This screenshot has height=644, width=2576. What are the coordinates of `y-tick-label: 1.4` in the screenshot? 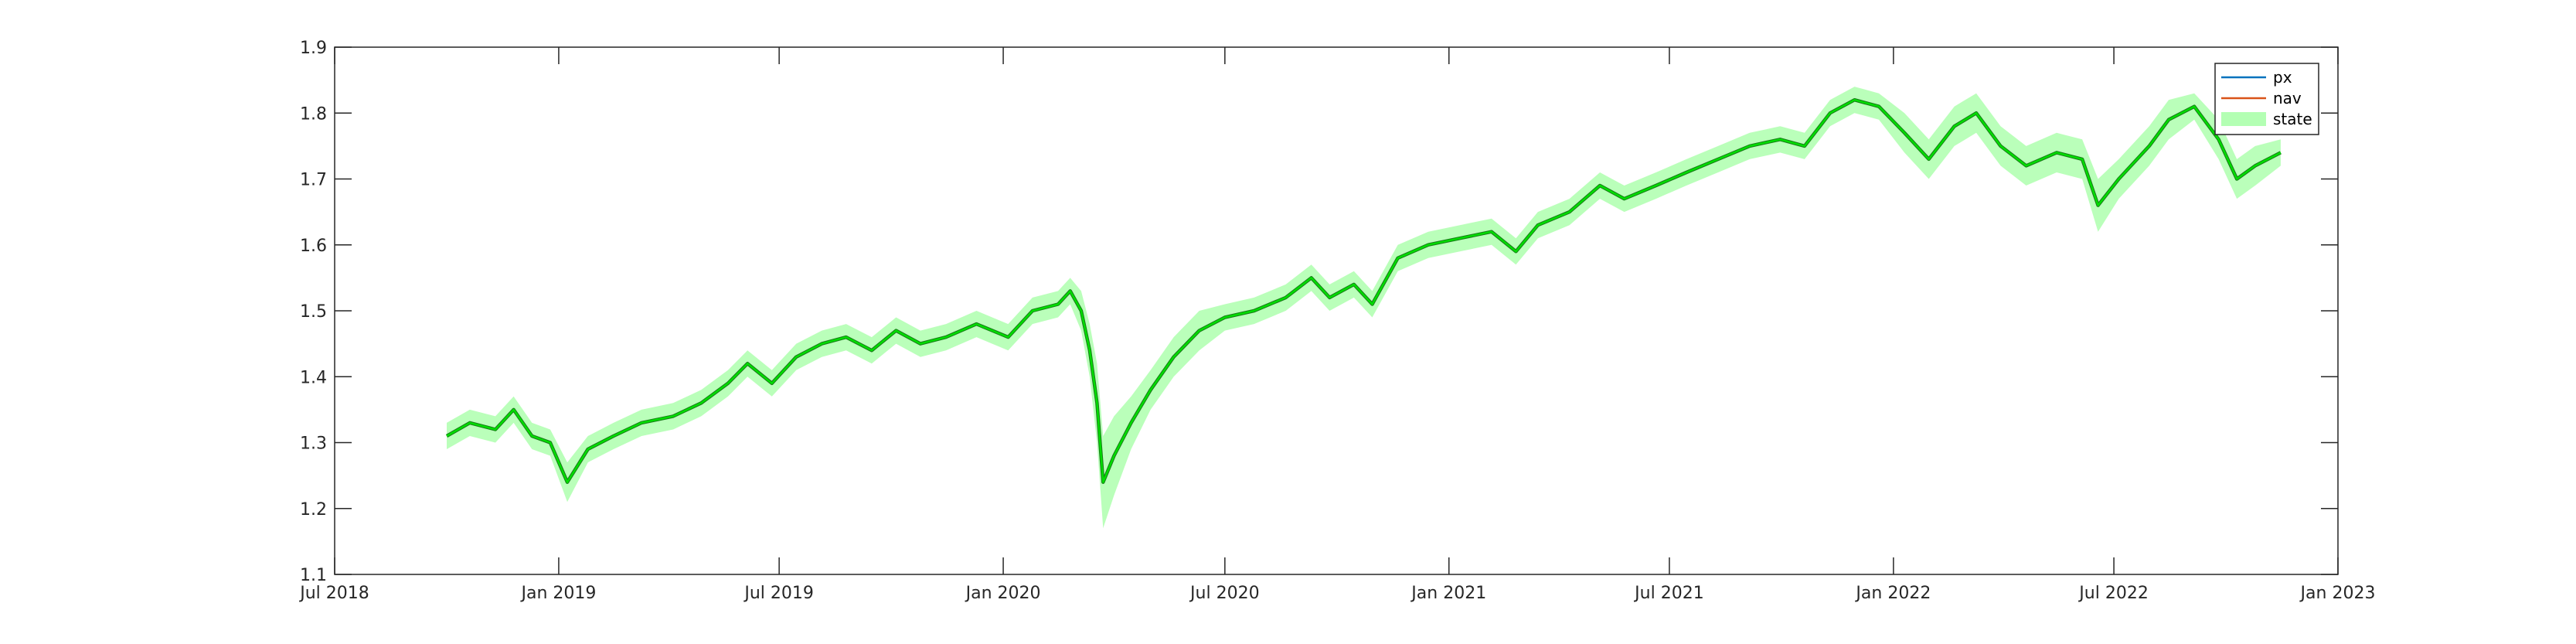 It's located at (313, 377).